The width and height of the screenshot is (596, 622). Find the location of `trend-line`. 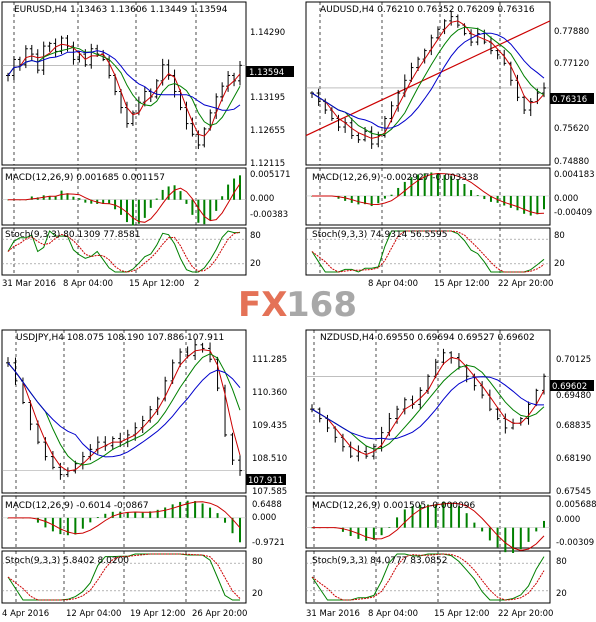

trend-line is located at coordinates (428, 78).